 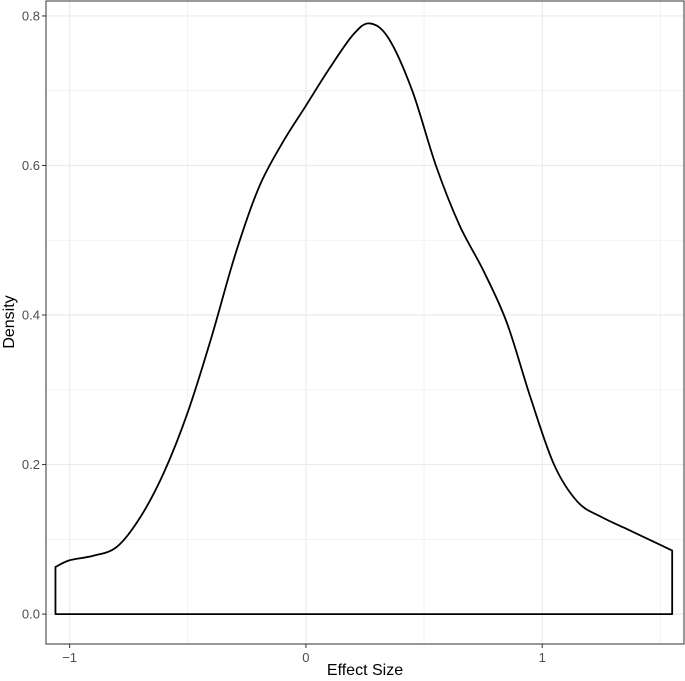 What do you see at coordinates (31, 165) in the screenshot?
I see `y-tick-label: 0.6` at bounding box center [31, 165].